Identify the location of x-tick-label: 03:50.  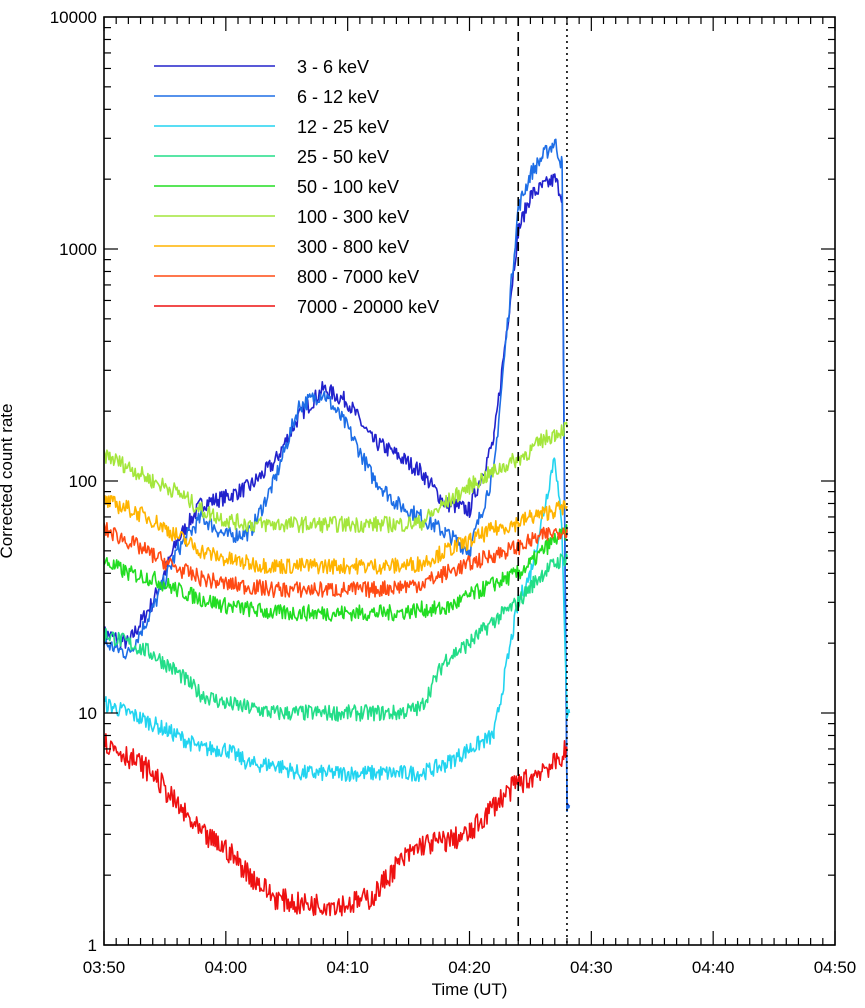
(104, 967).